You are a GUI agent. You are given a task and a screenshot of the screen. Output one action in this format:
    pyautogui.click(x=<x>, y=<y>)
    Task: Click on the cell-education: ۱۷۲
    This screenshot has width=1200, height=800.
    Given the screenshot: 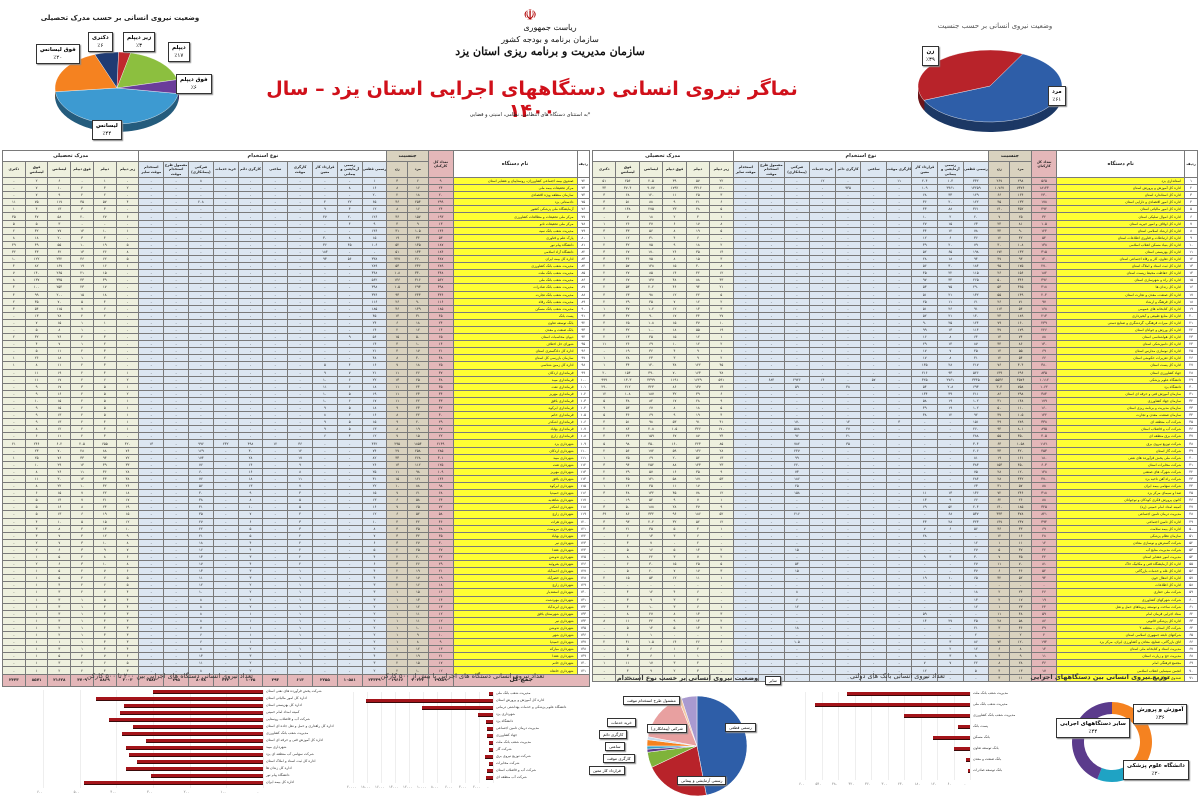 What is the action you would take?
    pyautogui.click(x=651, y=450)
    